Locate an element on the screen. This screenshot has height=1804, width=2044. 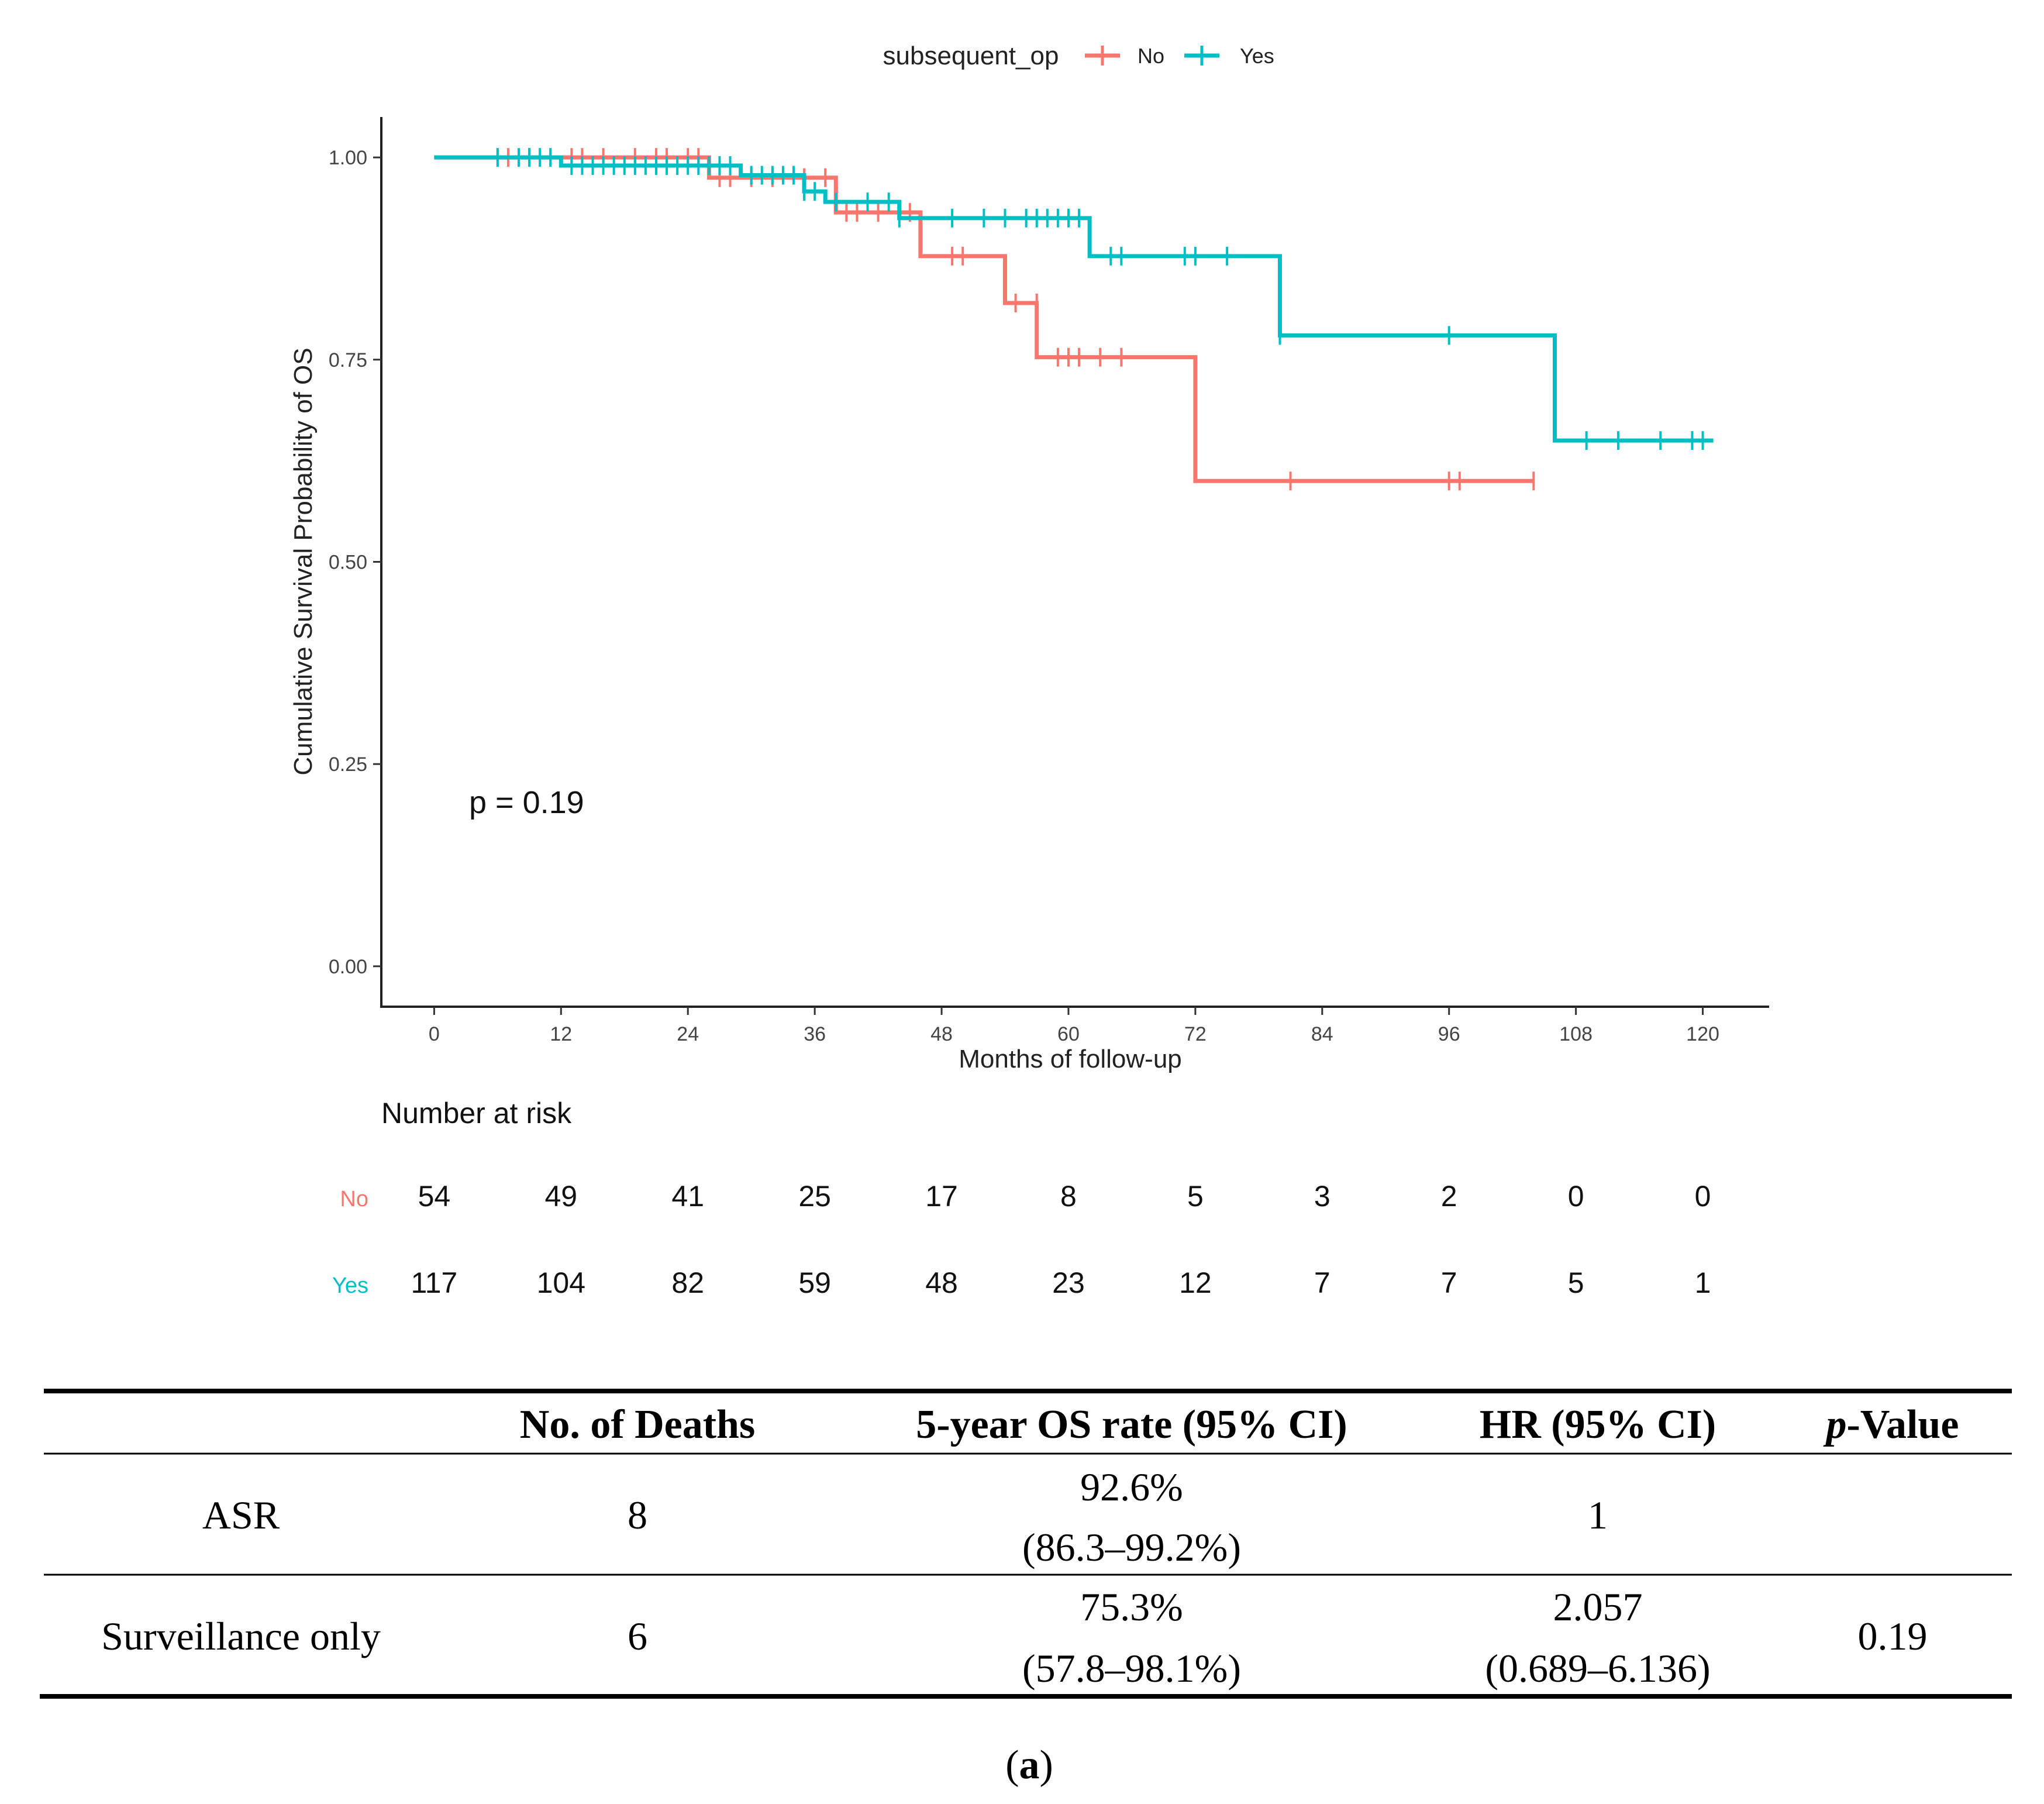
legend-label-no: No is located at coordinates (1151, 56).